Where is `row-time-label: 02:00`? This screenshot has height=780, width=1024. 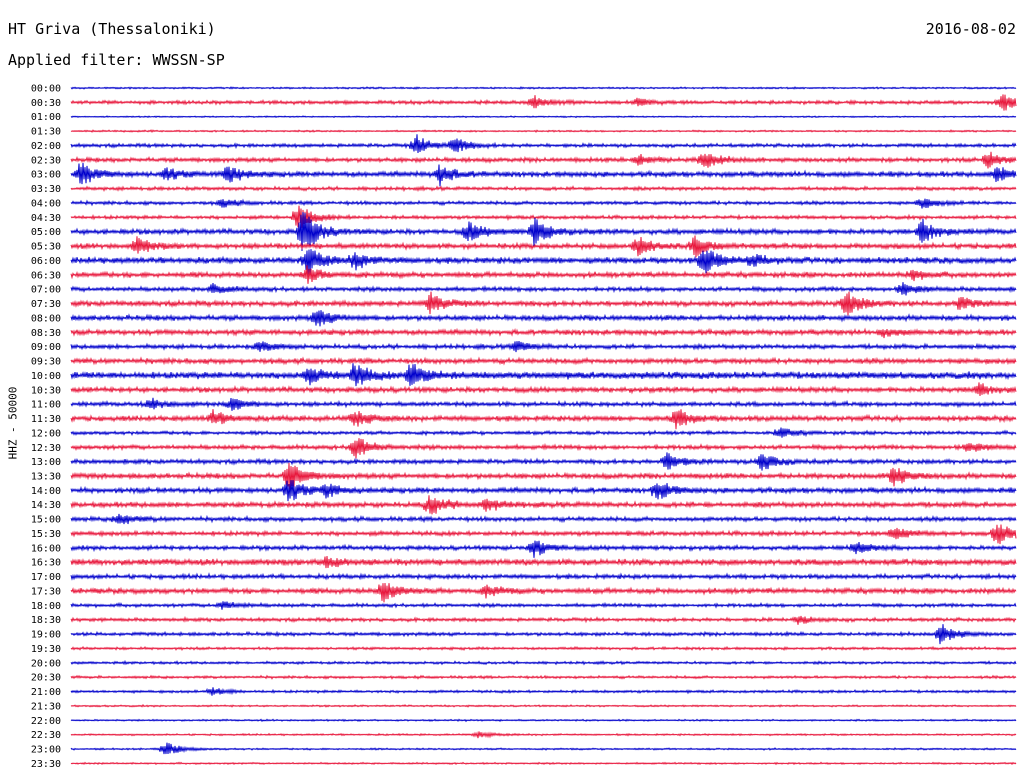 row-time-label: 02:00 is located at coordinates (46, 146).